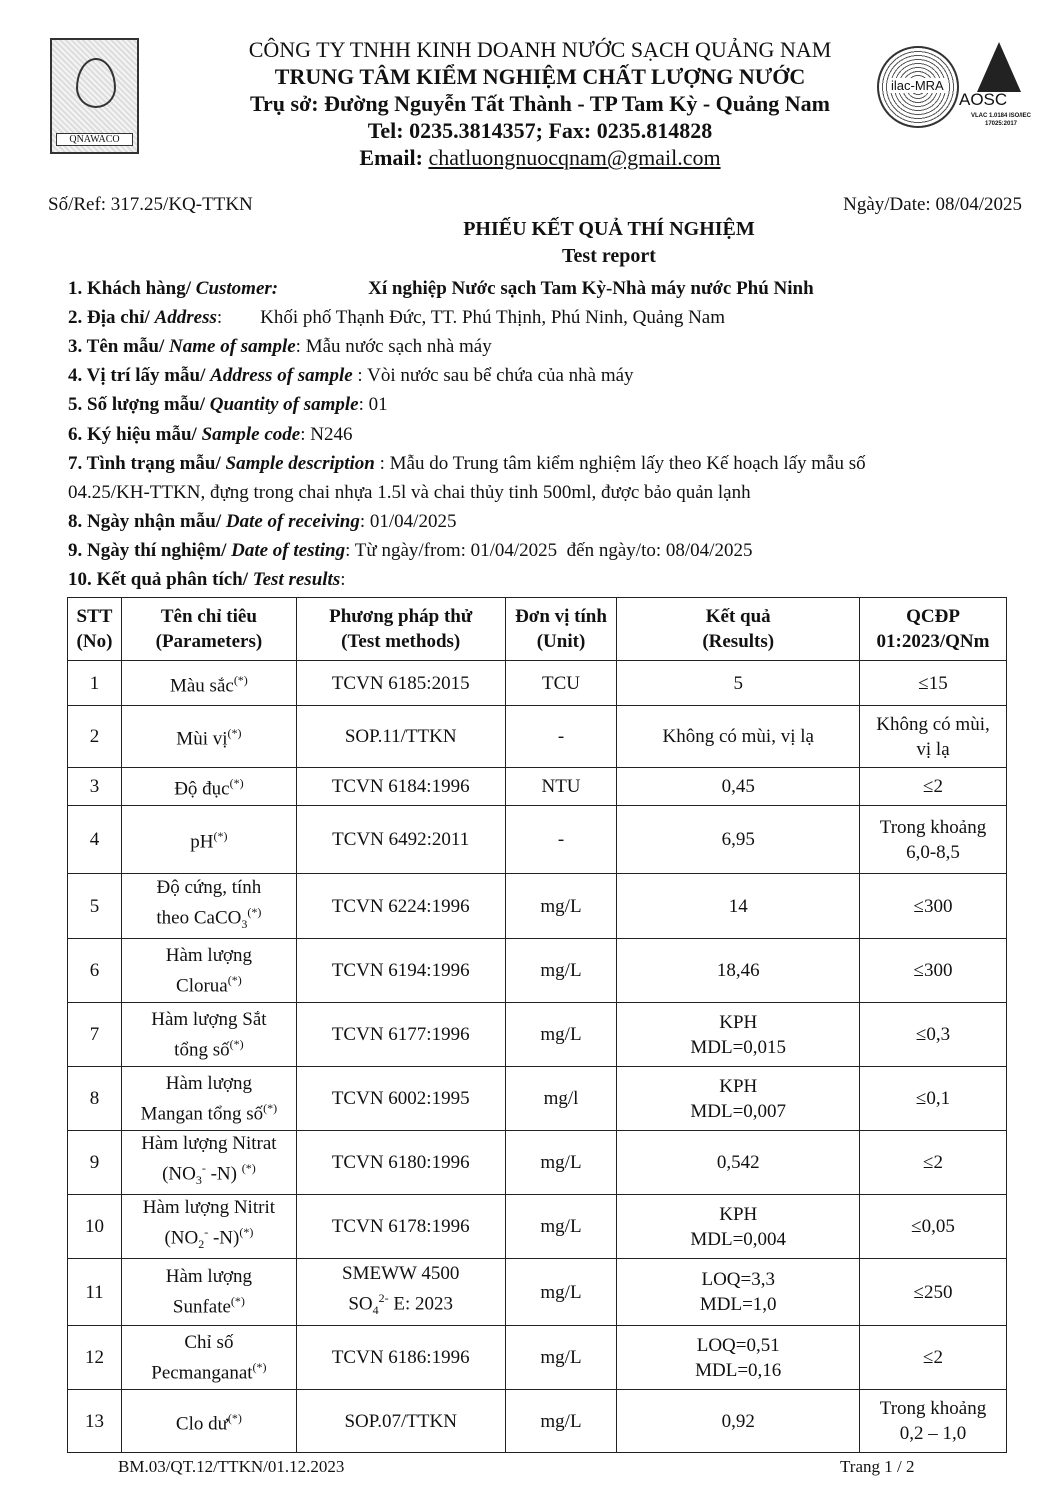 This screenshot has height=1500, width=1064. I want to click on cell-result: LOQ=3,3 MDL=1,0, so click(738, 1292).